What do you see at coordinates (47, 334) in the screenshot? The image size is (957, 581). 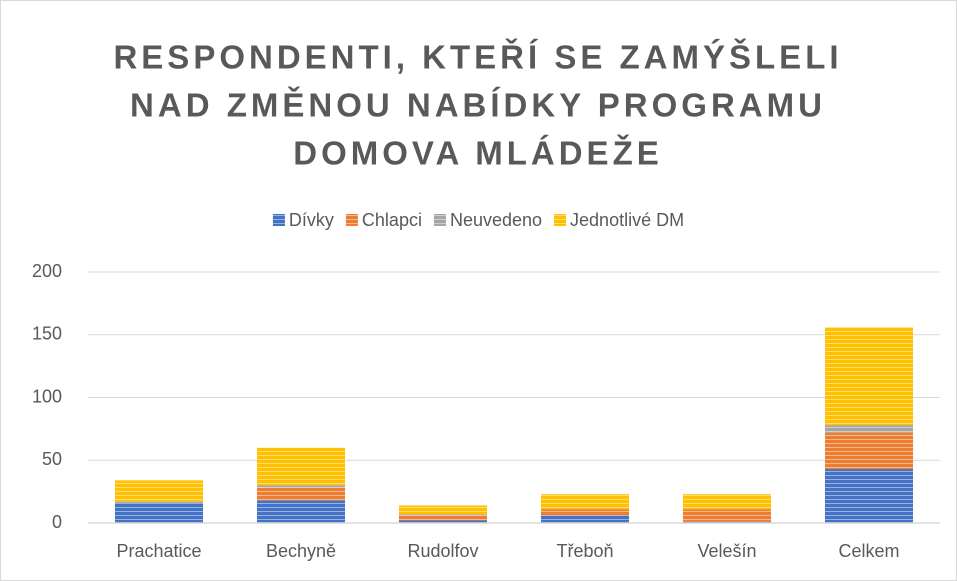 I see `y-tick-label: 150` at bounding box center [47, 334].